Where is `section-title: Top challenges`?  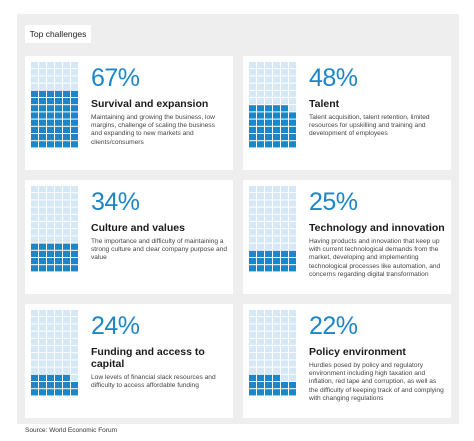
section-title: Top challenges is located at coordinates (58, 34).